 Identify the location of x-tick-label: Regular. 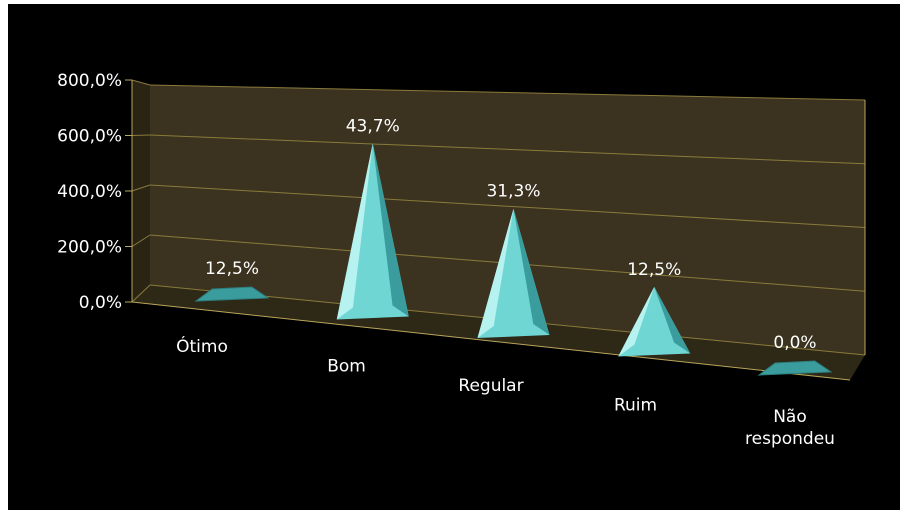
(490, 386).